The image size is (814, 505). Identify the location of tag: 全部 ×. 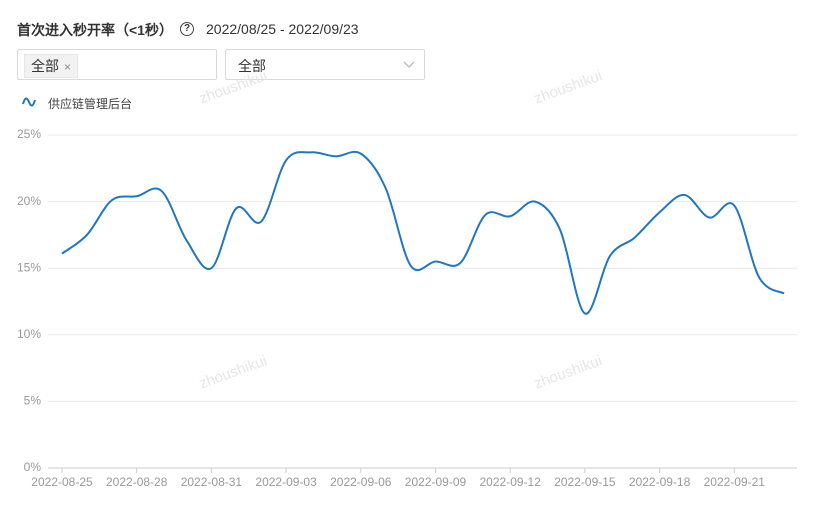
(51, 66).